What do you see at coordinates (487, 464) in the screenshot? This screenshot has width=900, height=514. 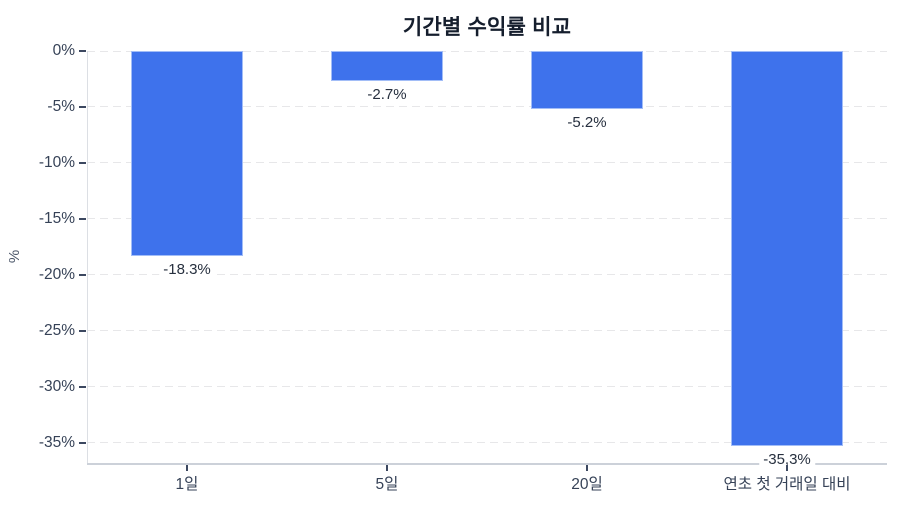 I see `x-axis-line` at bounding box center [487, 464].